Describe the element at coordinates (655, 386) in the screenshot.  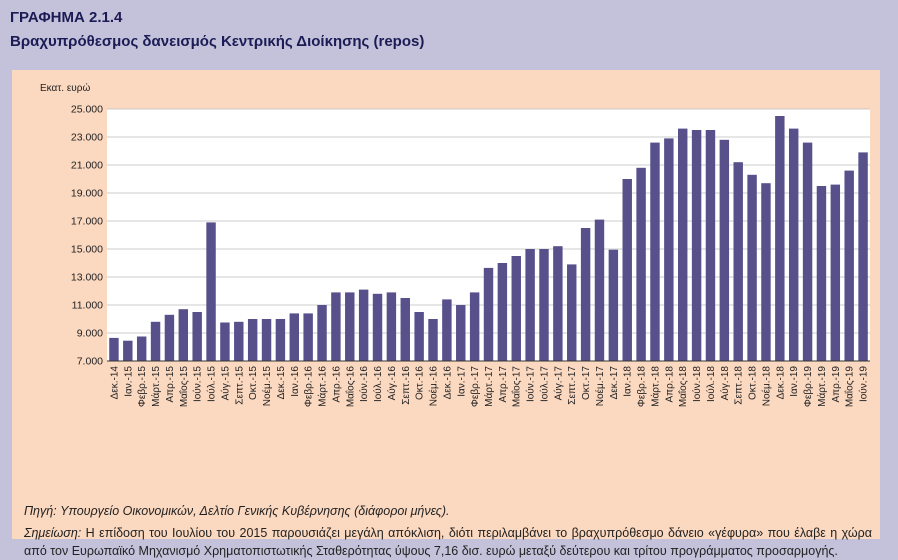
I see `x-tick-label: Μάρτ.-18` at that location.